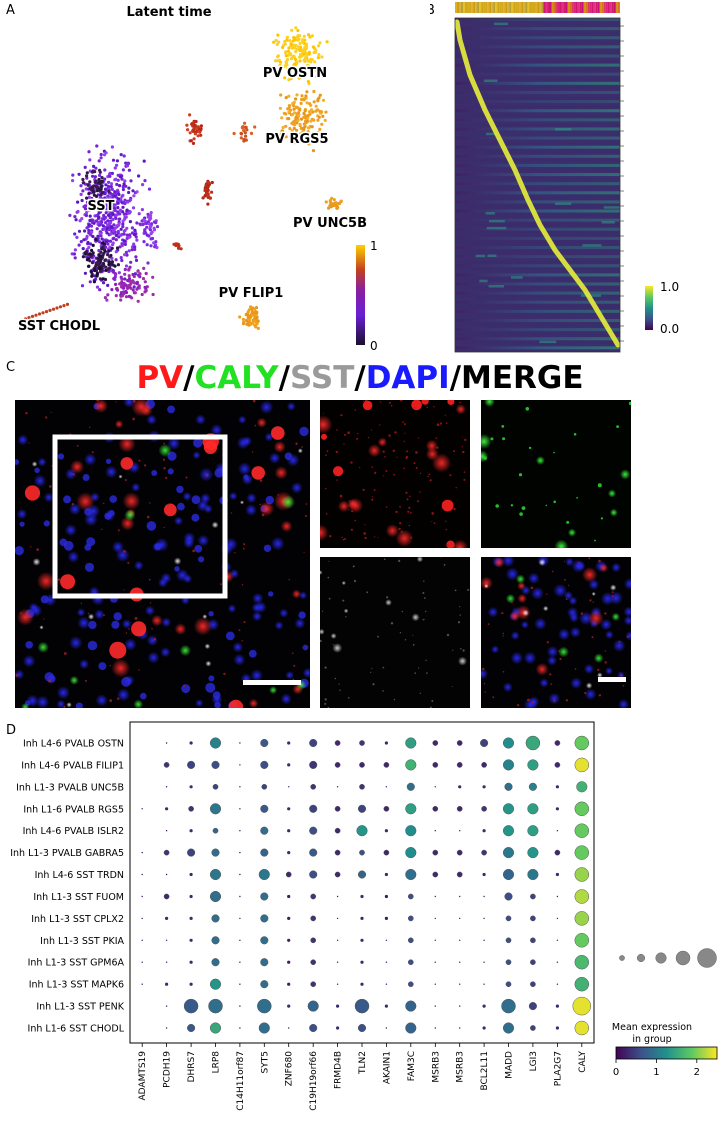  Describe the element at coordinates (241, 1081) in the screenshot. I see `gene-label: C14H11orf87` at that location.